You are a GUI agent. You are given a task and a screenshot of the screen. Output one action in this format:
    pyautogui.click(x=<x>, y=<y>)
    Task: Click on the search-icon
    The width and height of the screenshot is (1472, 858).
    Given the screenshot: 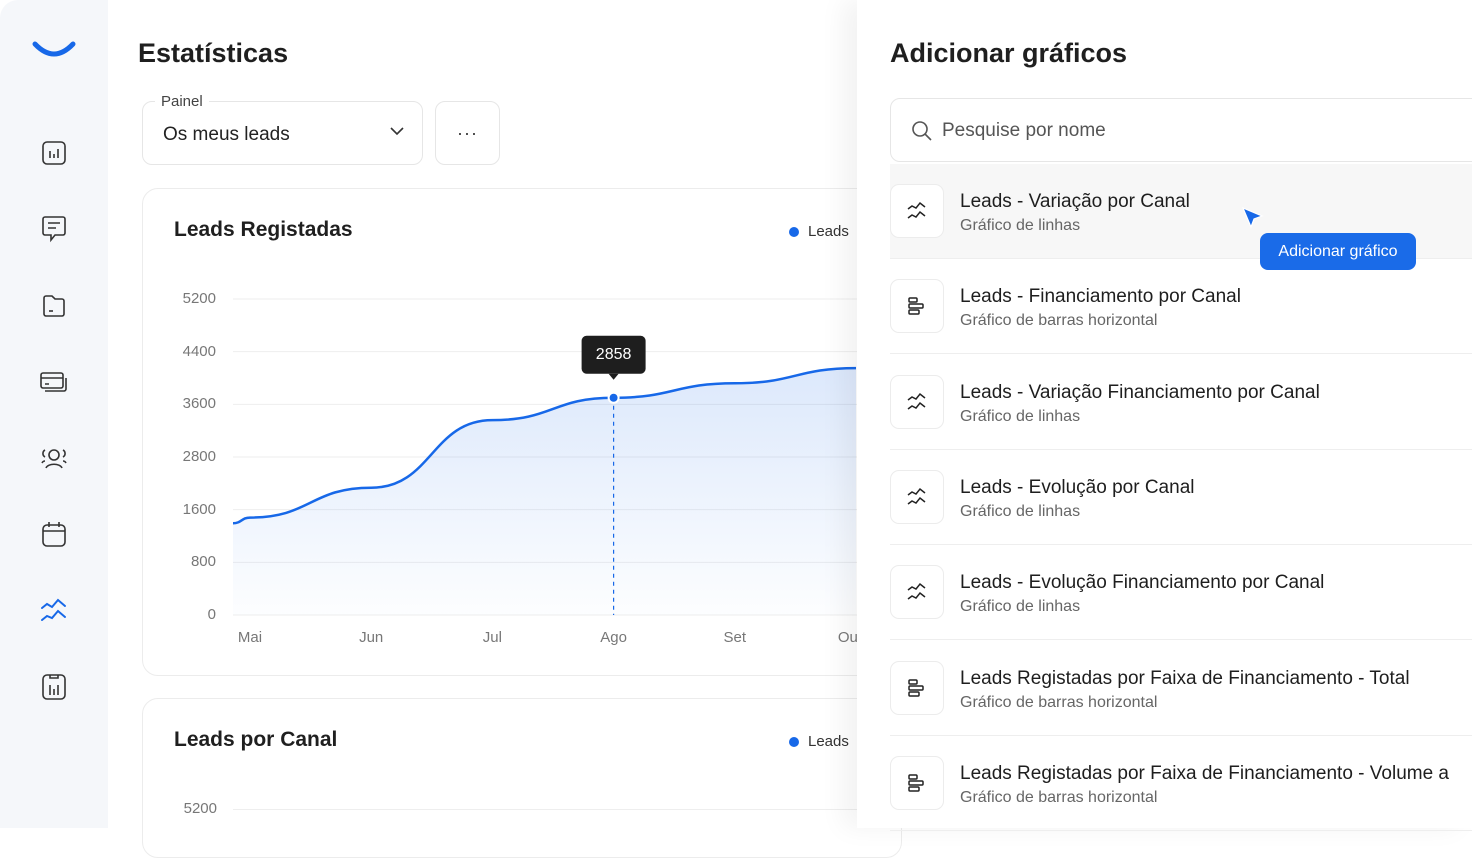 What is the action you would take?
    pyautogui.click(x=922, y=131)
    